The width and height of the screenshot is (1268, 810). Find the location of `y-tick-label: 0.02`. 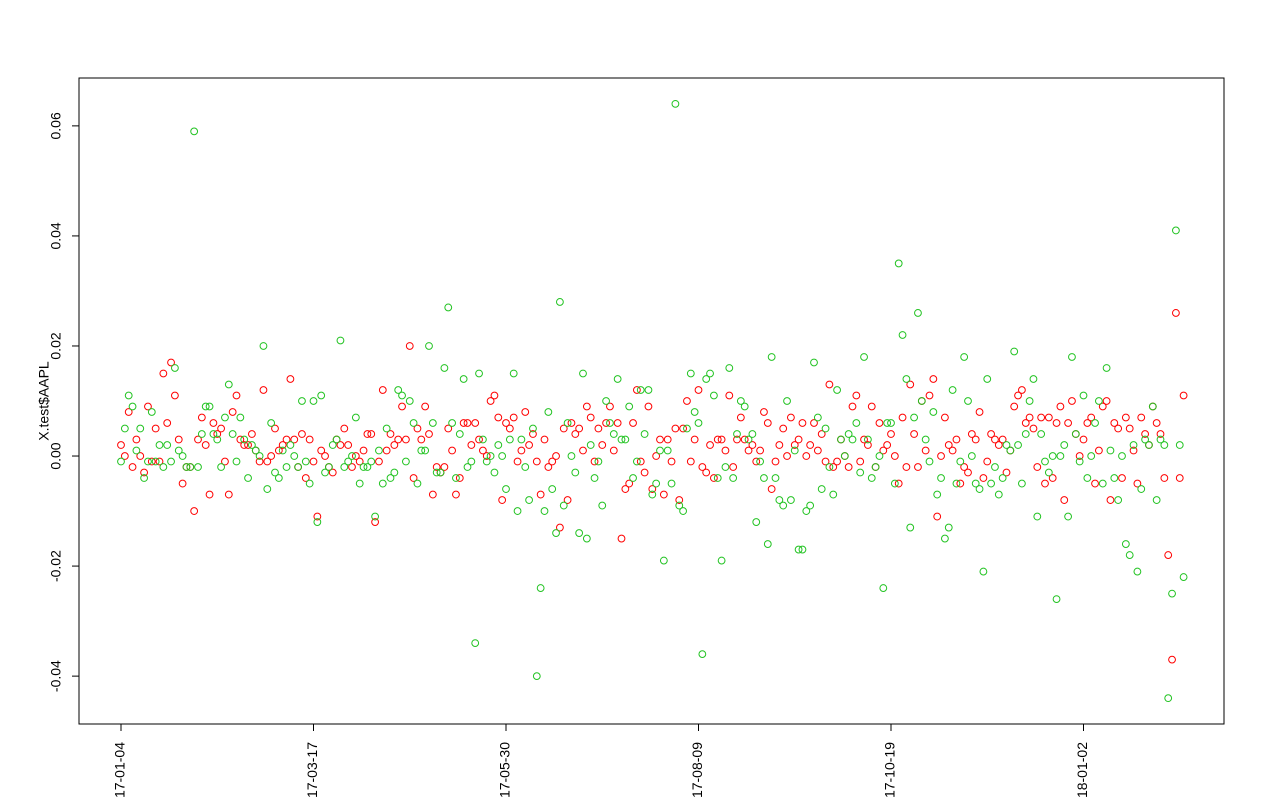

y-tick-label: 0.02 is located at coordinates (56, 345).